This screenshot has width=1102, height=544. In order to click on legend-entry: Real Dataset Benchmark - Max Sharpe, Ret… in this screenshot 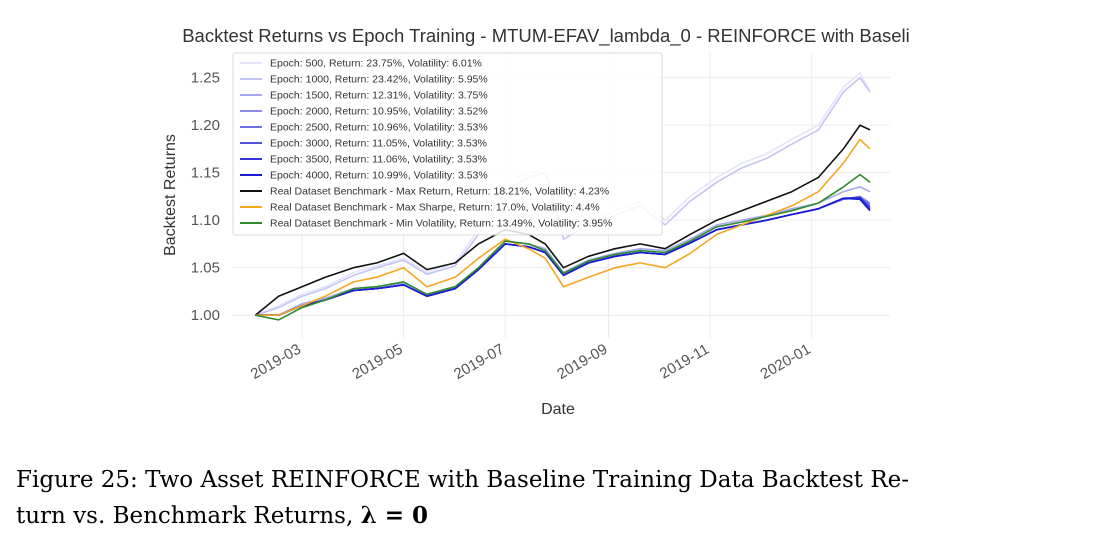, I will do `click(435, 208)`.